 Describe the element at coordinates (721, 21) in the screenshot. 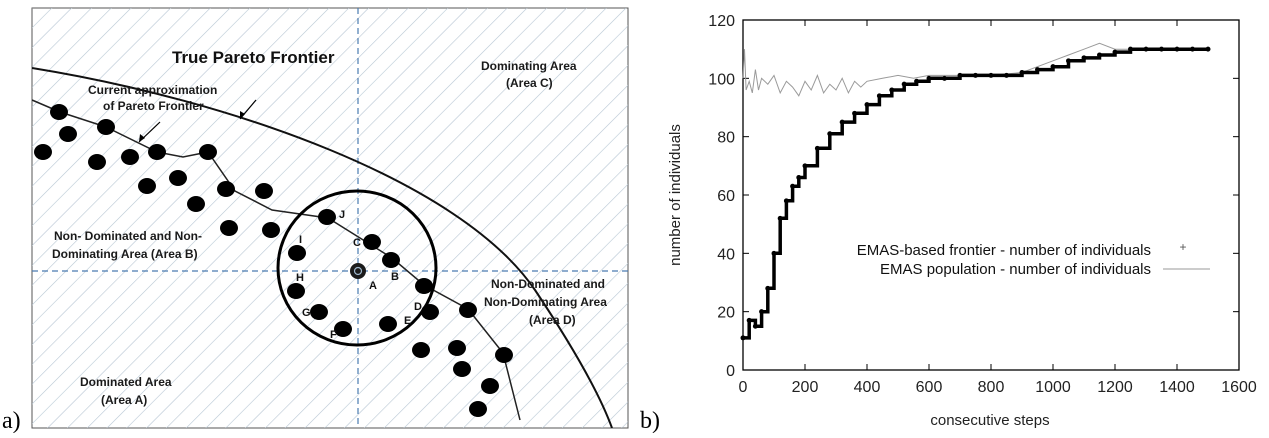

I see `y-tick-label: 120` at that location.